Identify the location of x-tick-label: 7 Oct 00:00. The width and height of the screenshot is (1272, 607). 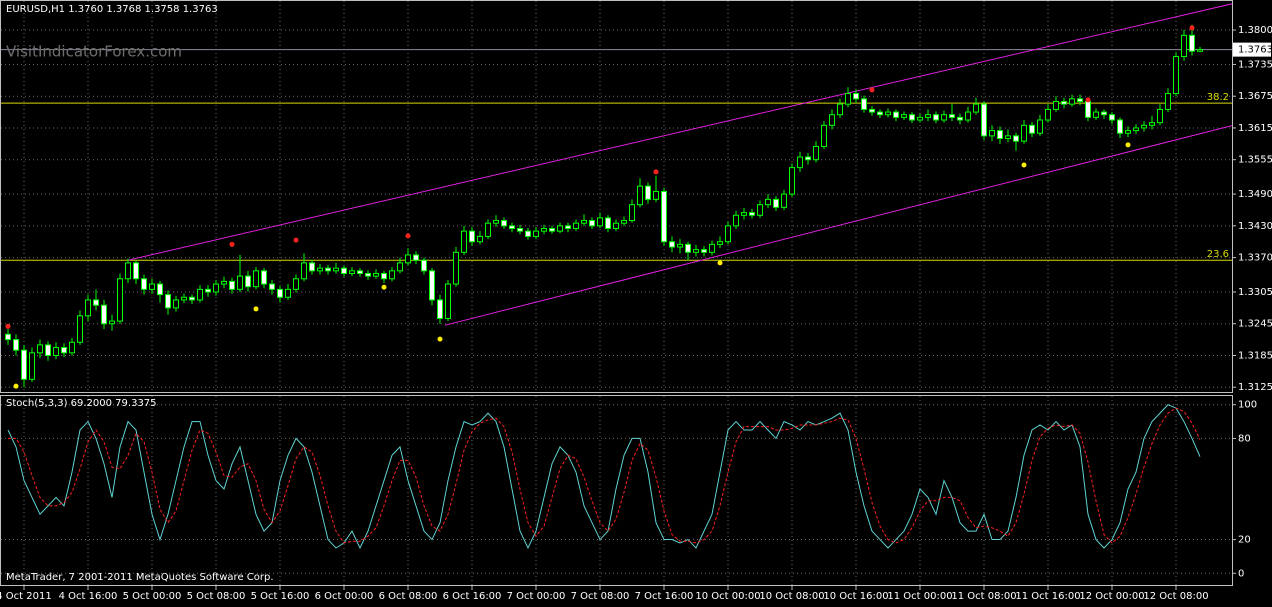
(536, 596).